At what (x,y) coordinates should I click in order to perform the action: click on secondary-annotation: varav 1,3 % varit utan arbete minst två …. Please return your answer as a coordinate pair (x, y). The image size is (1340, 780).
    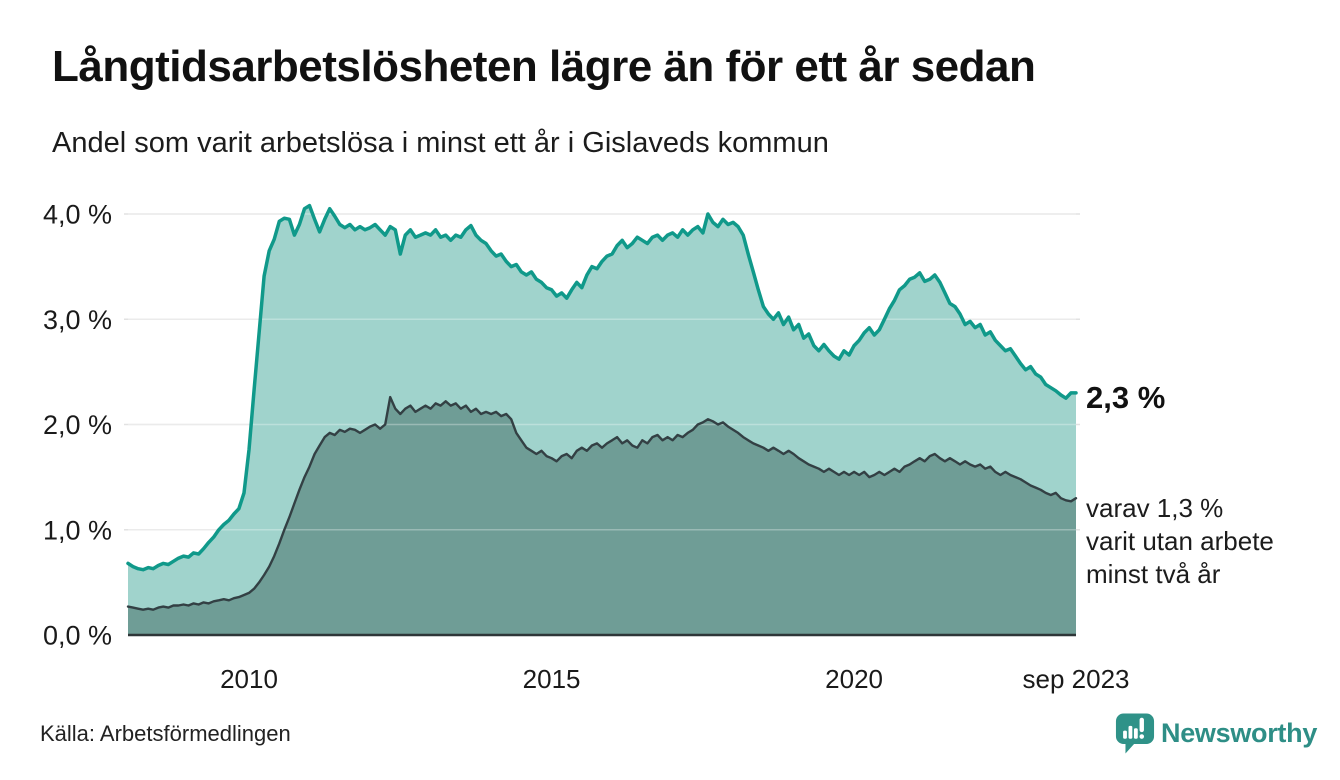
    Looking at the image, I should click on (1180, 541).